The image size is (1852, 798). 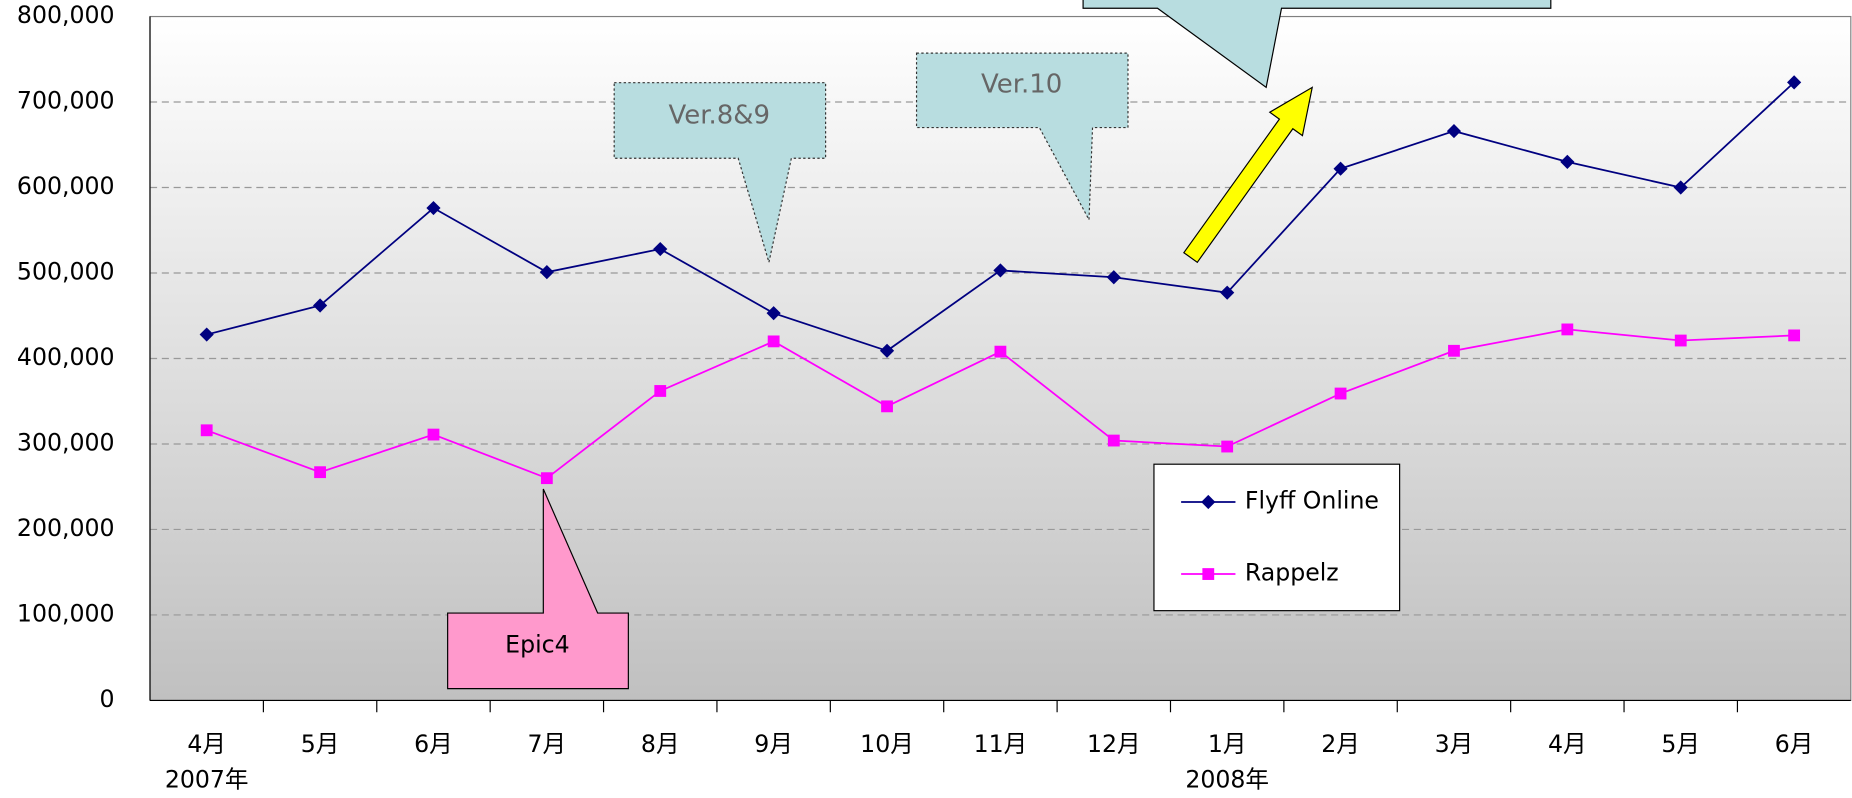 I want to click on legend: Flyff Online Rappelz, so click(x=1277, y=537).